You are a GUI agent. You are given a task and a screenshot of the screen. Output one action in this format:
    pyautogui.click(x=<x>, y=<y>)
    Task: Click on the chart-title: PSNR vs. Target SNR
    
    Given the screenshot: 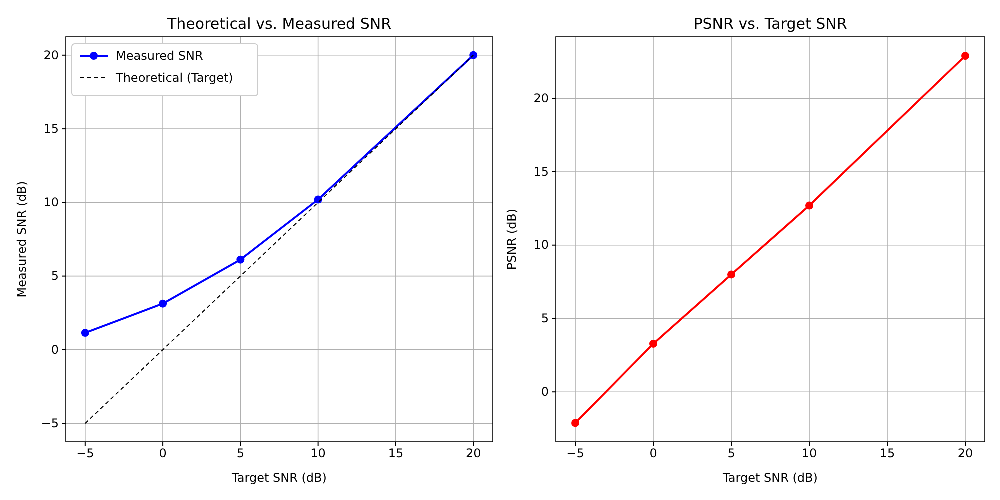 What is the action you would take?
    pyautogui.click(x=771, y=24)
    